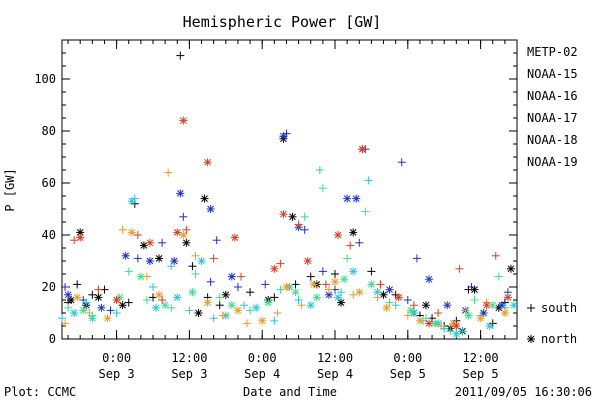 The image size is (600, 400). I want to click on y-tick-label: 80, so click(49, 131).